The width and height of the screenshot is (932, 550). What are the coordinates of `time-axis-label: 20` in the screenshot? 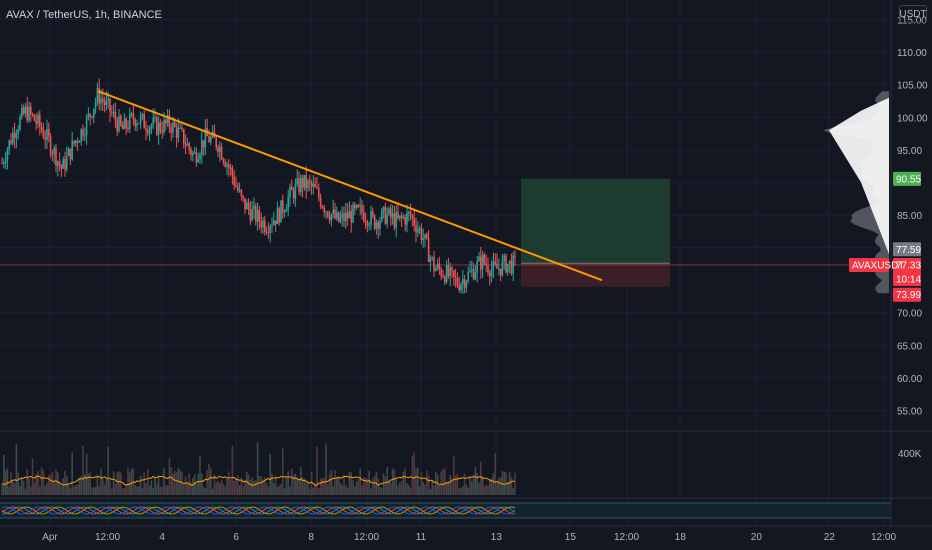 It's located at (757, 537).